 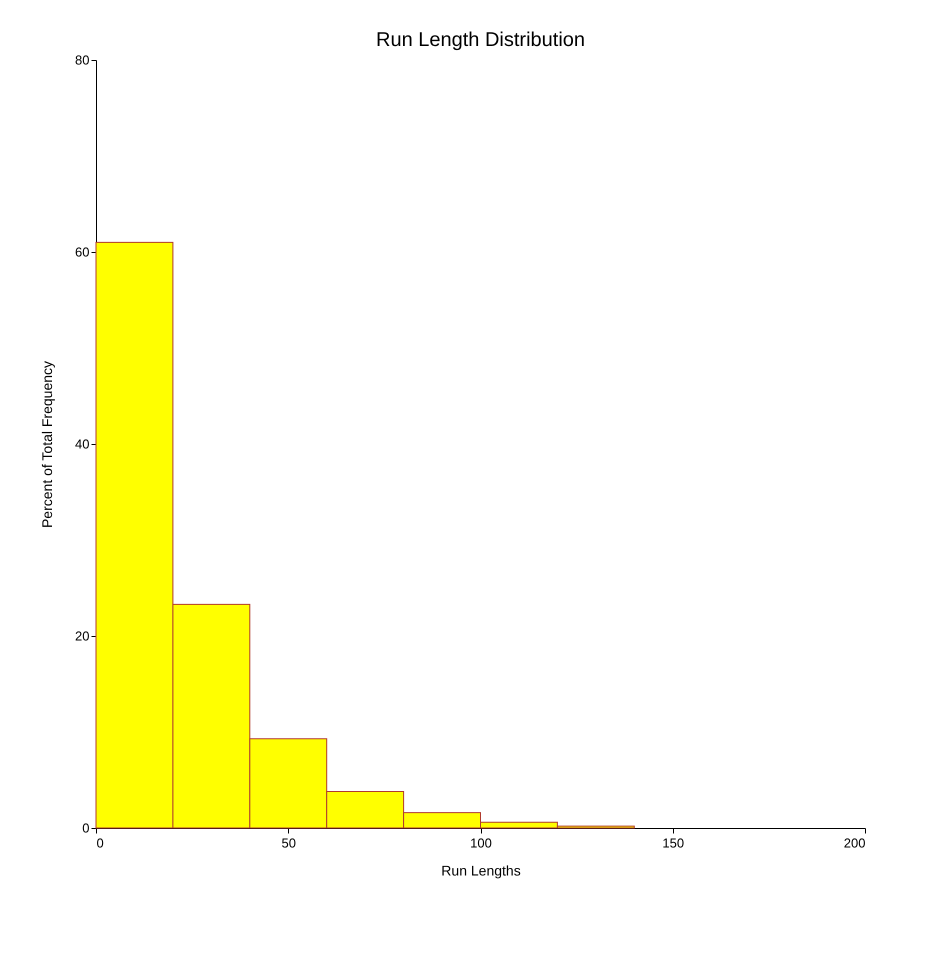 I want to click on y-tick-label: 0, so click(x=86, y=828).